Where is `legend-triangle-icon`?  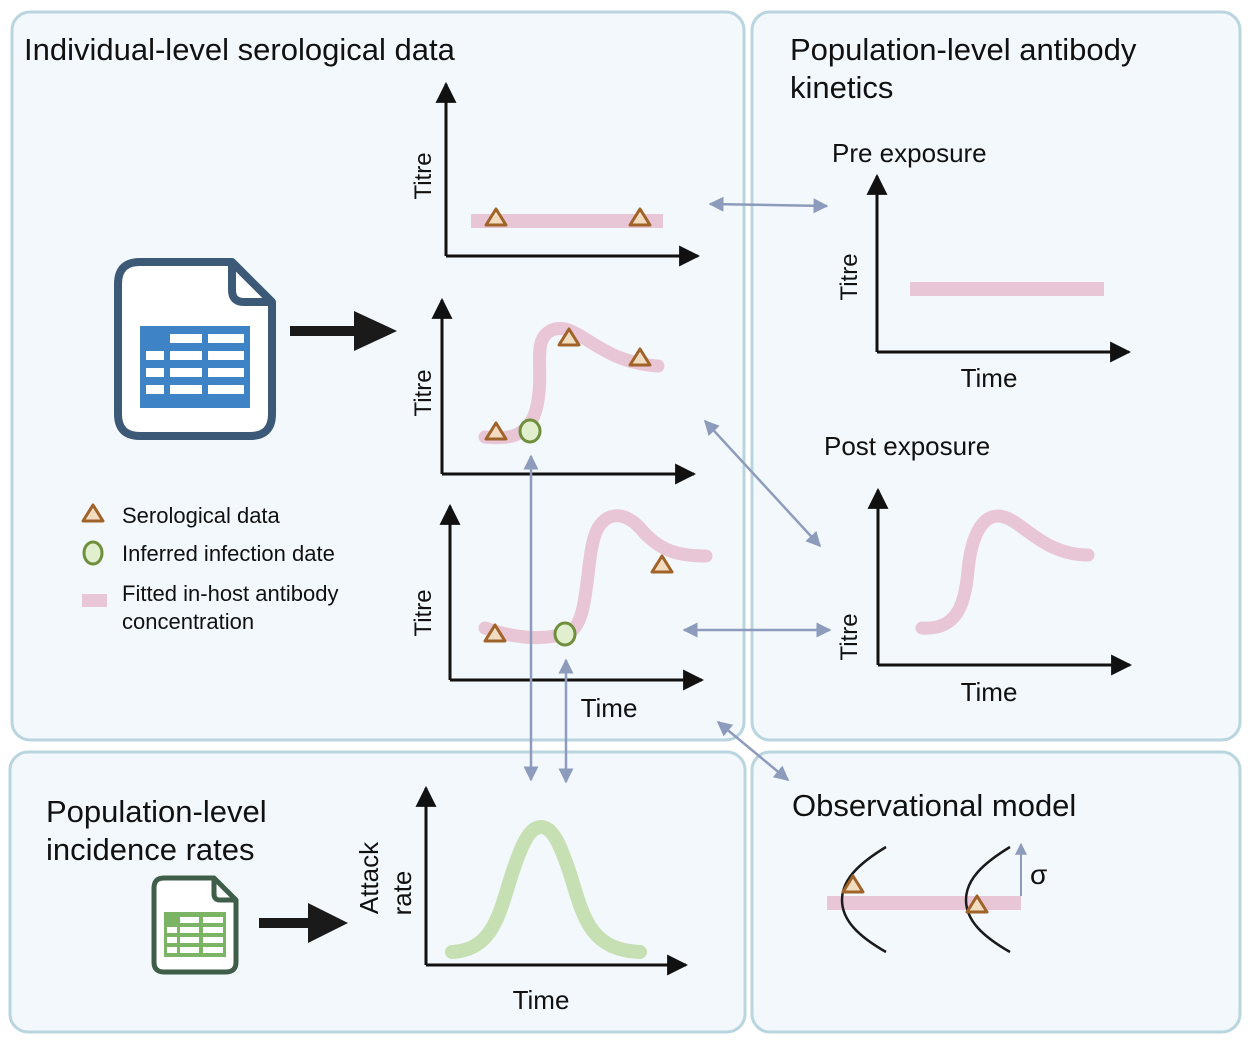 legend-triangle-icon is located at coordinates (93, 513).